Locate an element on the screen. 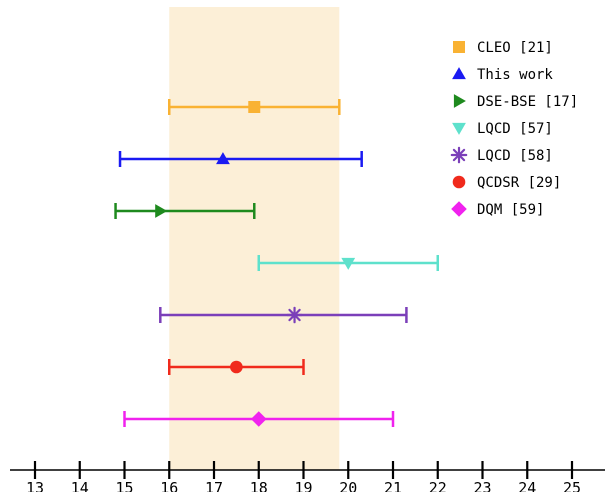  x-tick-label: 23 is located at coordinates (482, 485).